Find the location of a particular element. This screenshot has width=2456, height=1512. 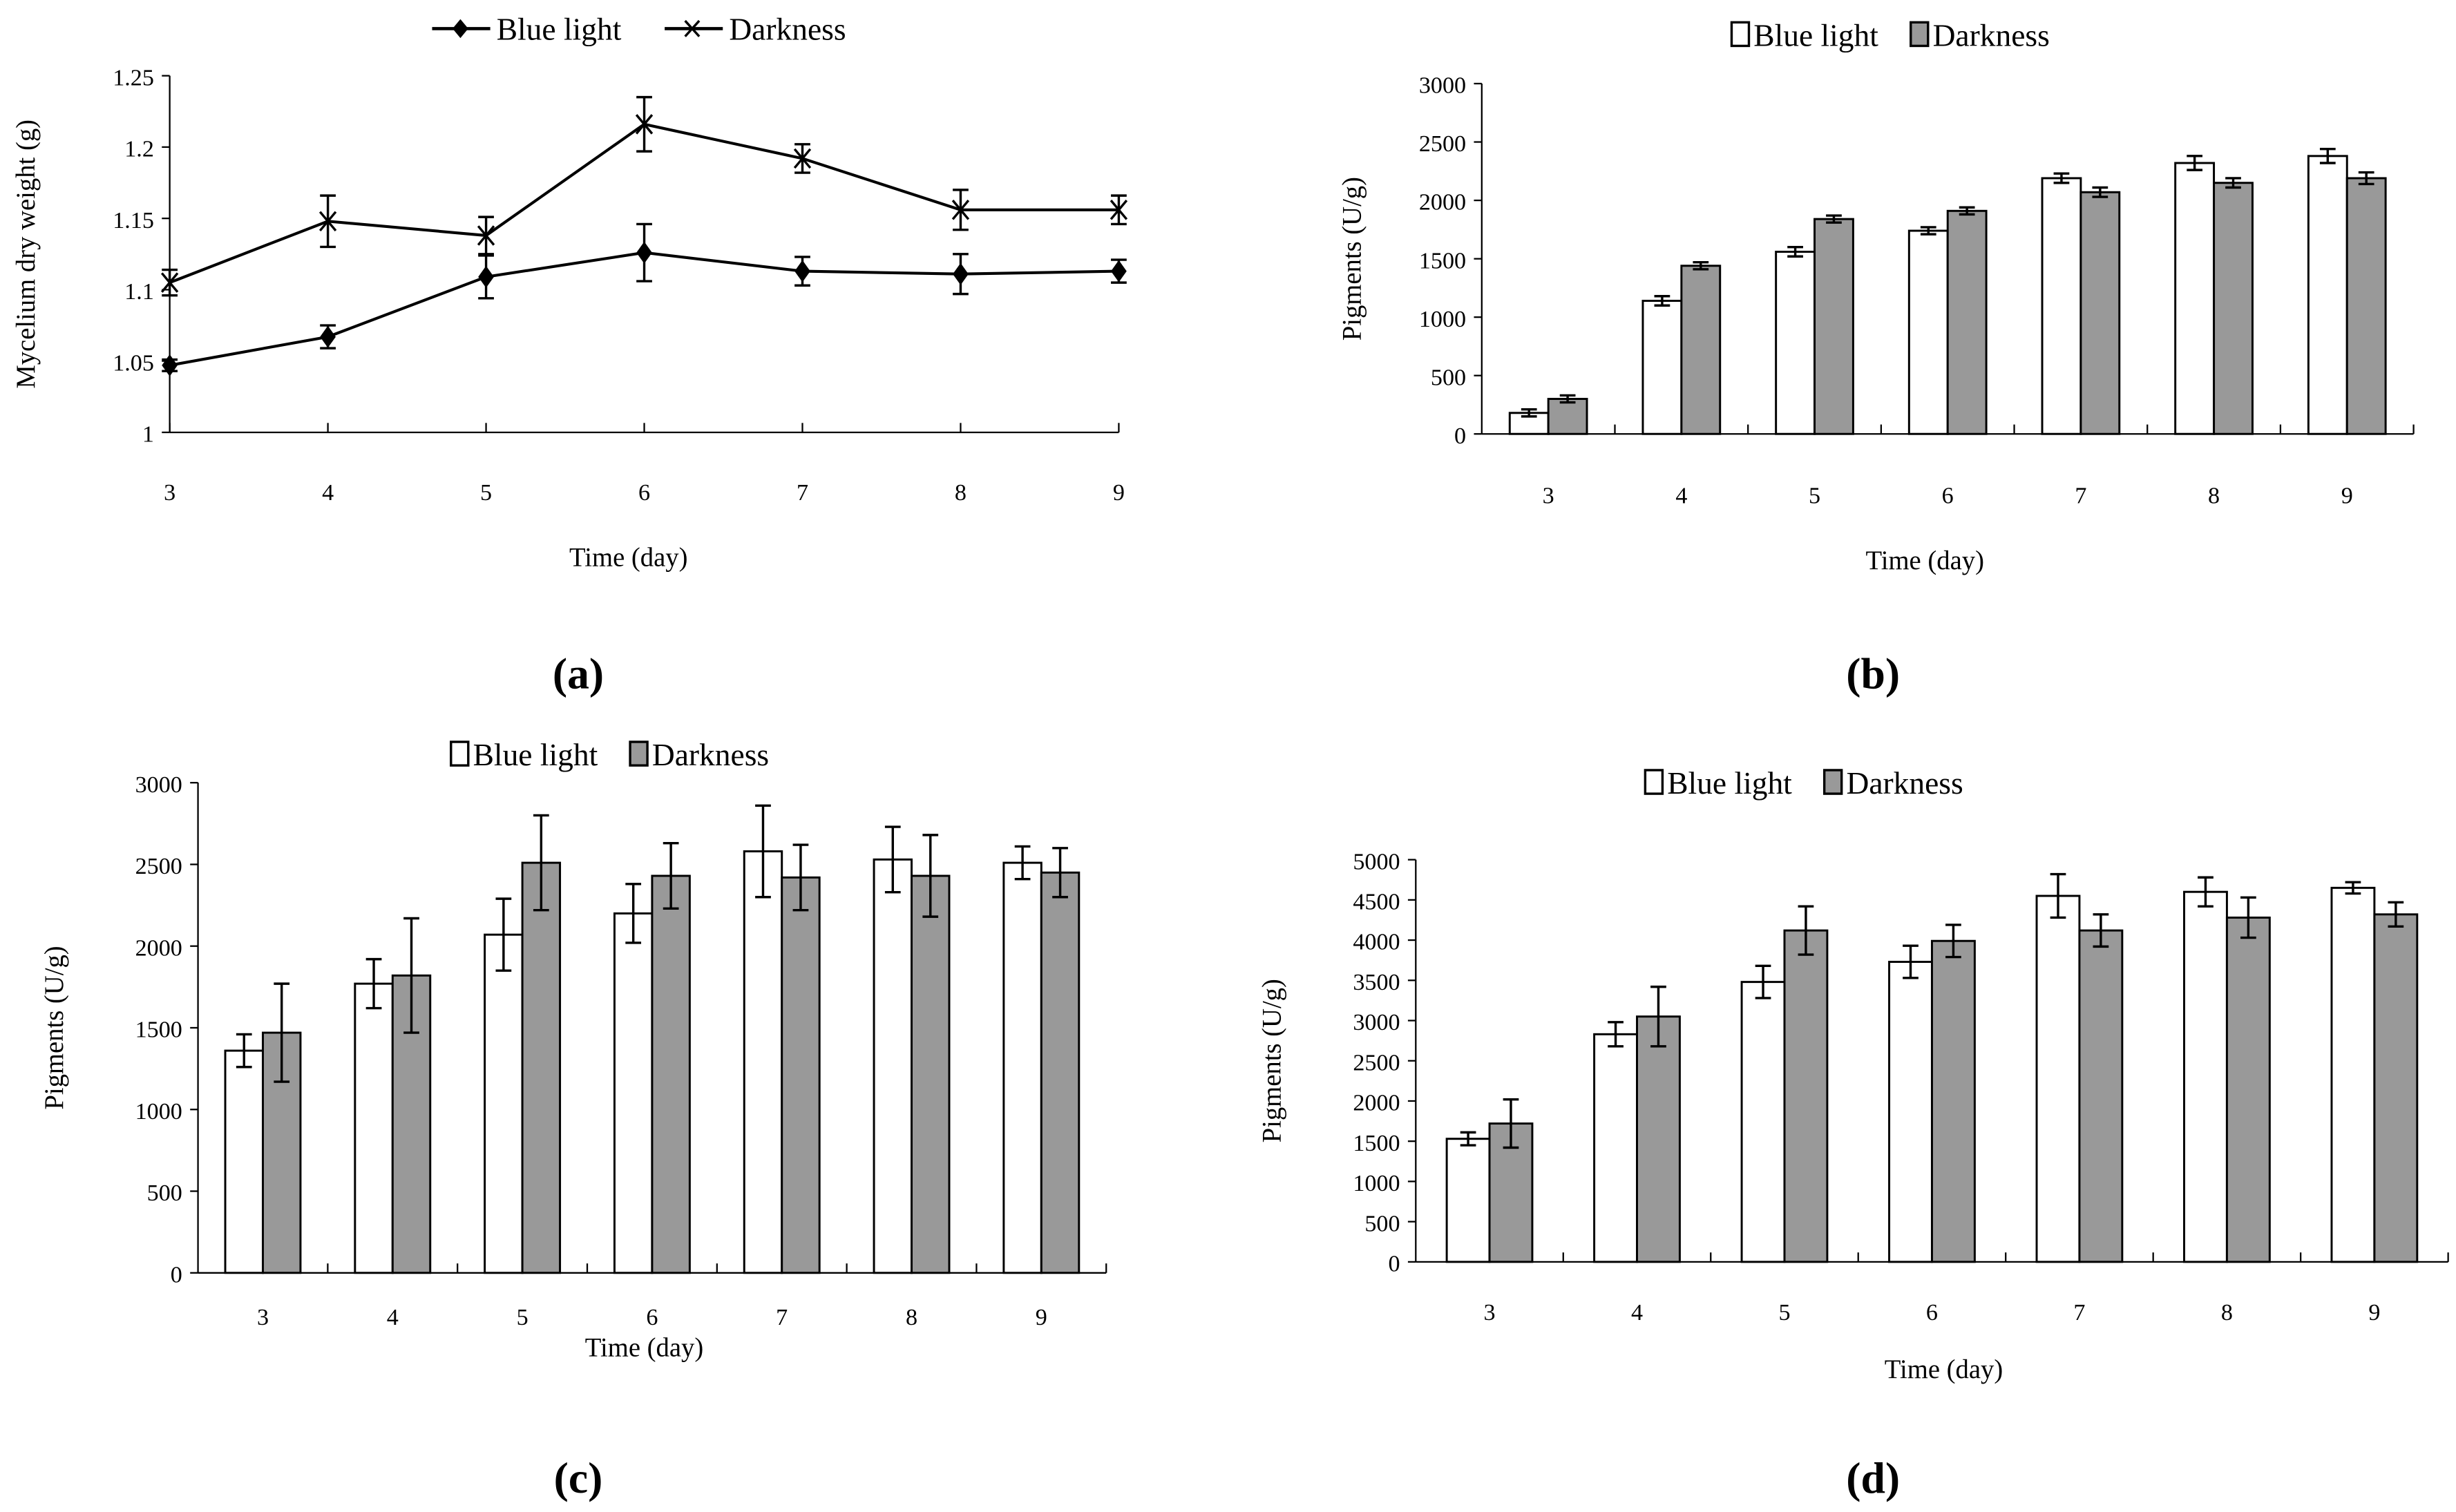

y-tick-label: 1.2 is located at coordinates (139, 149).